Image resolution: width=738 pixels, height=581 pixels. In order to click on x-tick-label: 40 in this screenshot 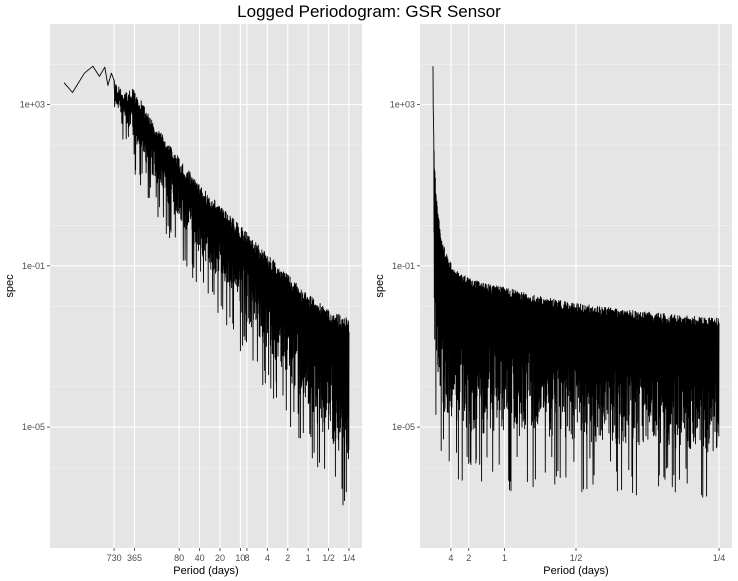, I will do `click(200, 558)`.